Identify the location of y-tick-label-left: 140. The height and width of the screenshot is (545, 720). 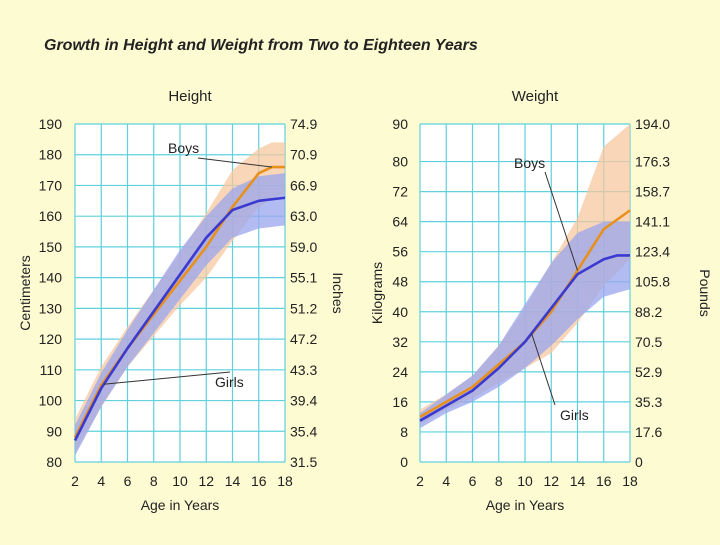
(51, 278).